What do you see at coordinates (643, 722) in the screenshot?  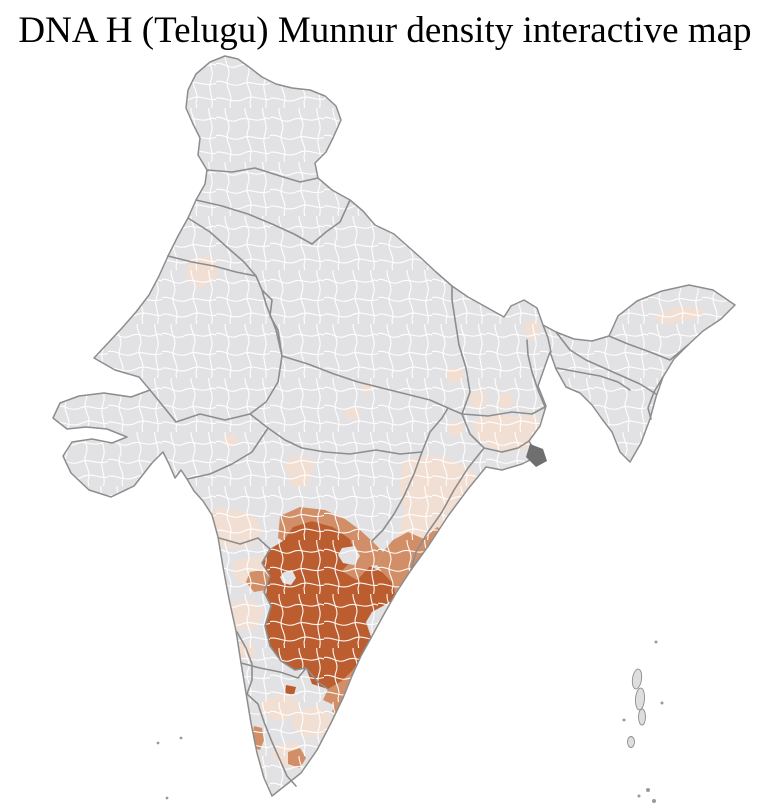 I see `andaman-nicobar-islands` at bounding box center [643, 722].